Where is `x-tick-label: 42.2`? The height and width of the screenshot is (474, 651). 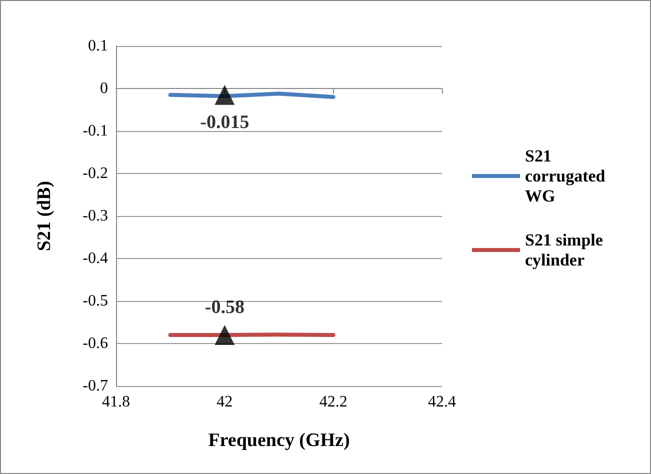 x-tick-label: 42.2 is located at coordinates (333, 402).